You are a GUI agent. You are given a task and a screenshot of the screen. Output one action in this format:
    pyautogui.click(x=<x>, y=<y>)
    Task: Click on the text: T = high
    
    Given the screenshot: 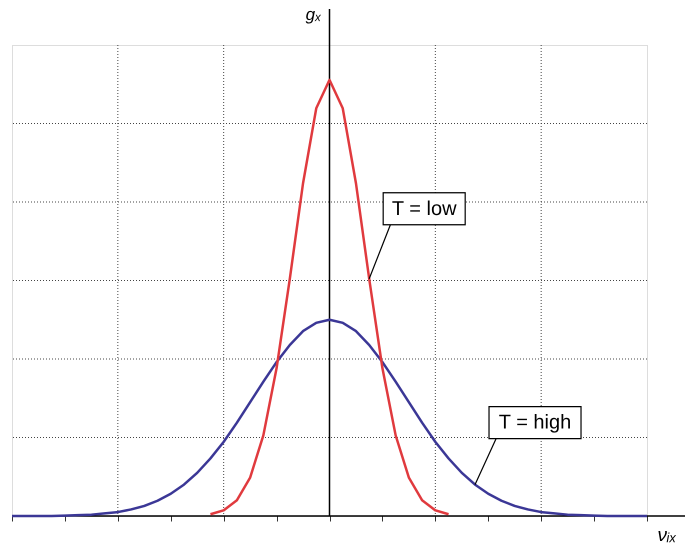 What is the action you would take?
    pyautogui.click(x=535, y=423)
    